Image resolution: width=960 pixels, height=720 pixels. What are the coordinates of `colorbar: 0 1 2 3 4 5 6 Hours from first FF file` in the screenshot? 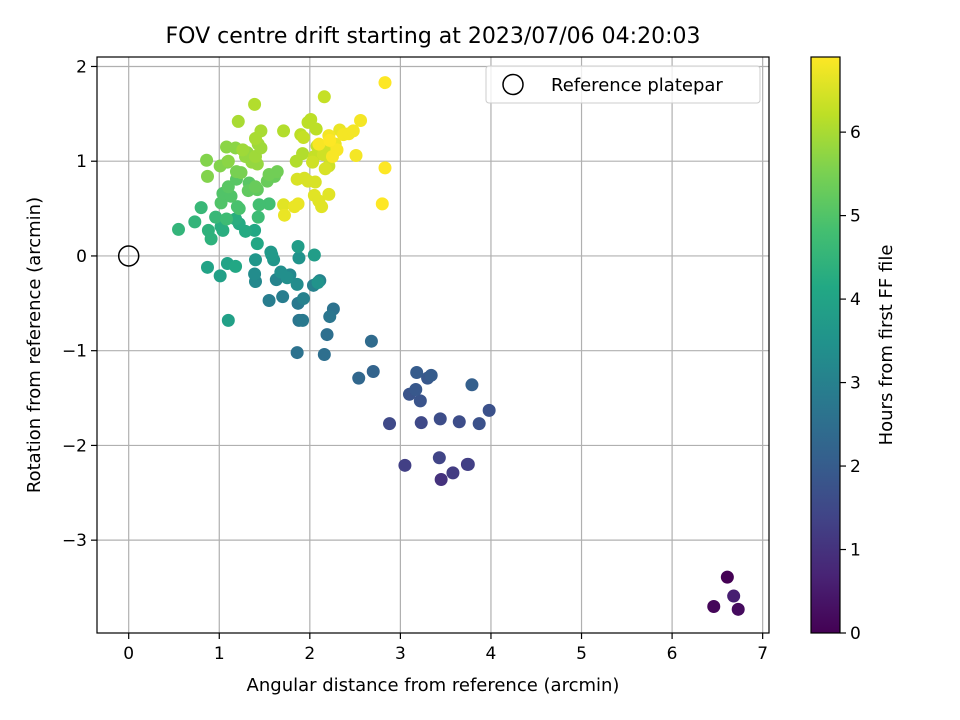 It's located at (853, 350).